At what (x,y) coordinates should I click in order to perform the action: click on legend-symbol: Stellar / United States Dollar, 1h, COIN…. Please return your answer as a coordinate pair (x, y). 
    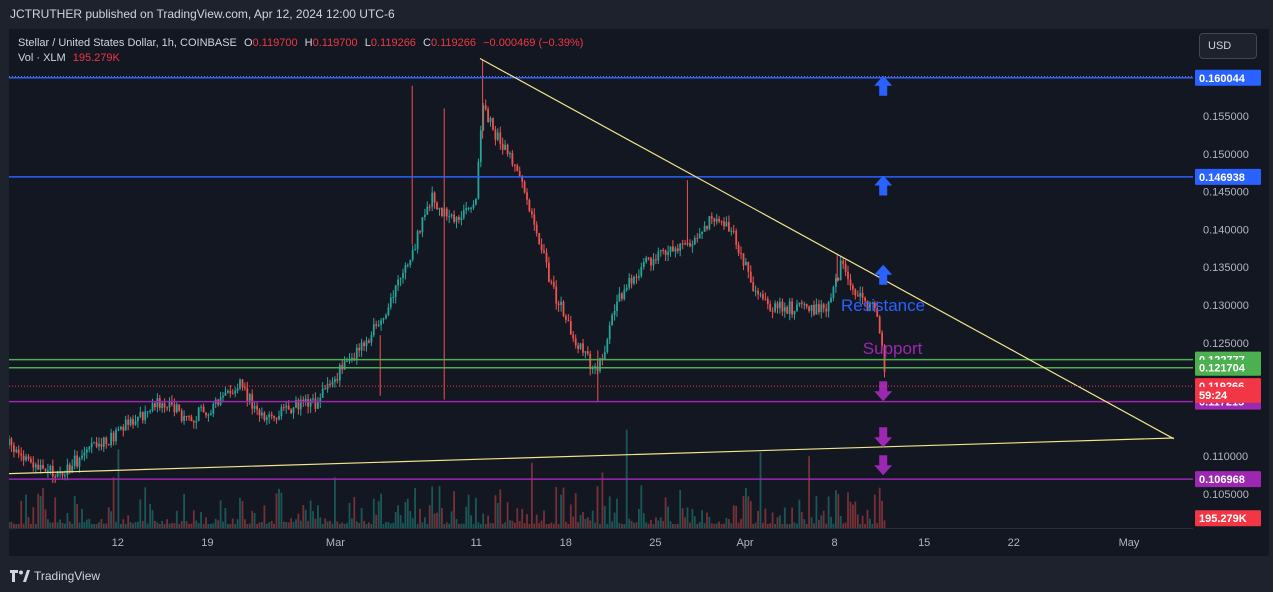
    Looking at the image, I should click on (127, 43).